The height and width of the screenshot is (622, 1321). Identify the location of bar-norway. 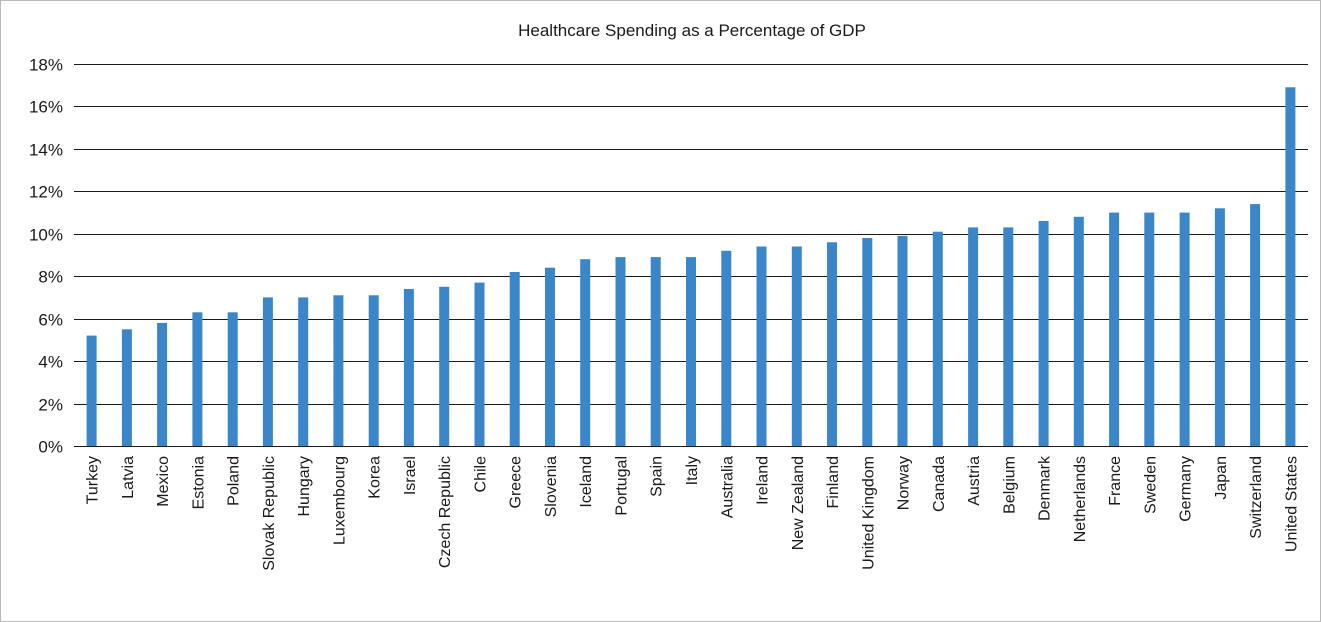
(902, 340).